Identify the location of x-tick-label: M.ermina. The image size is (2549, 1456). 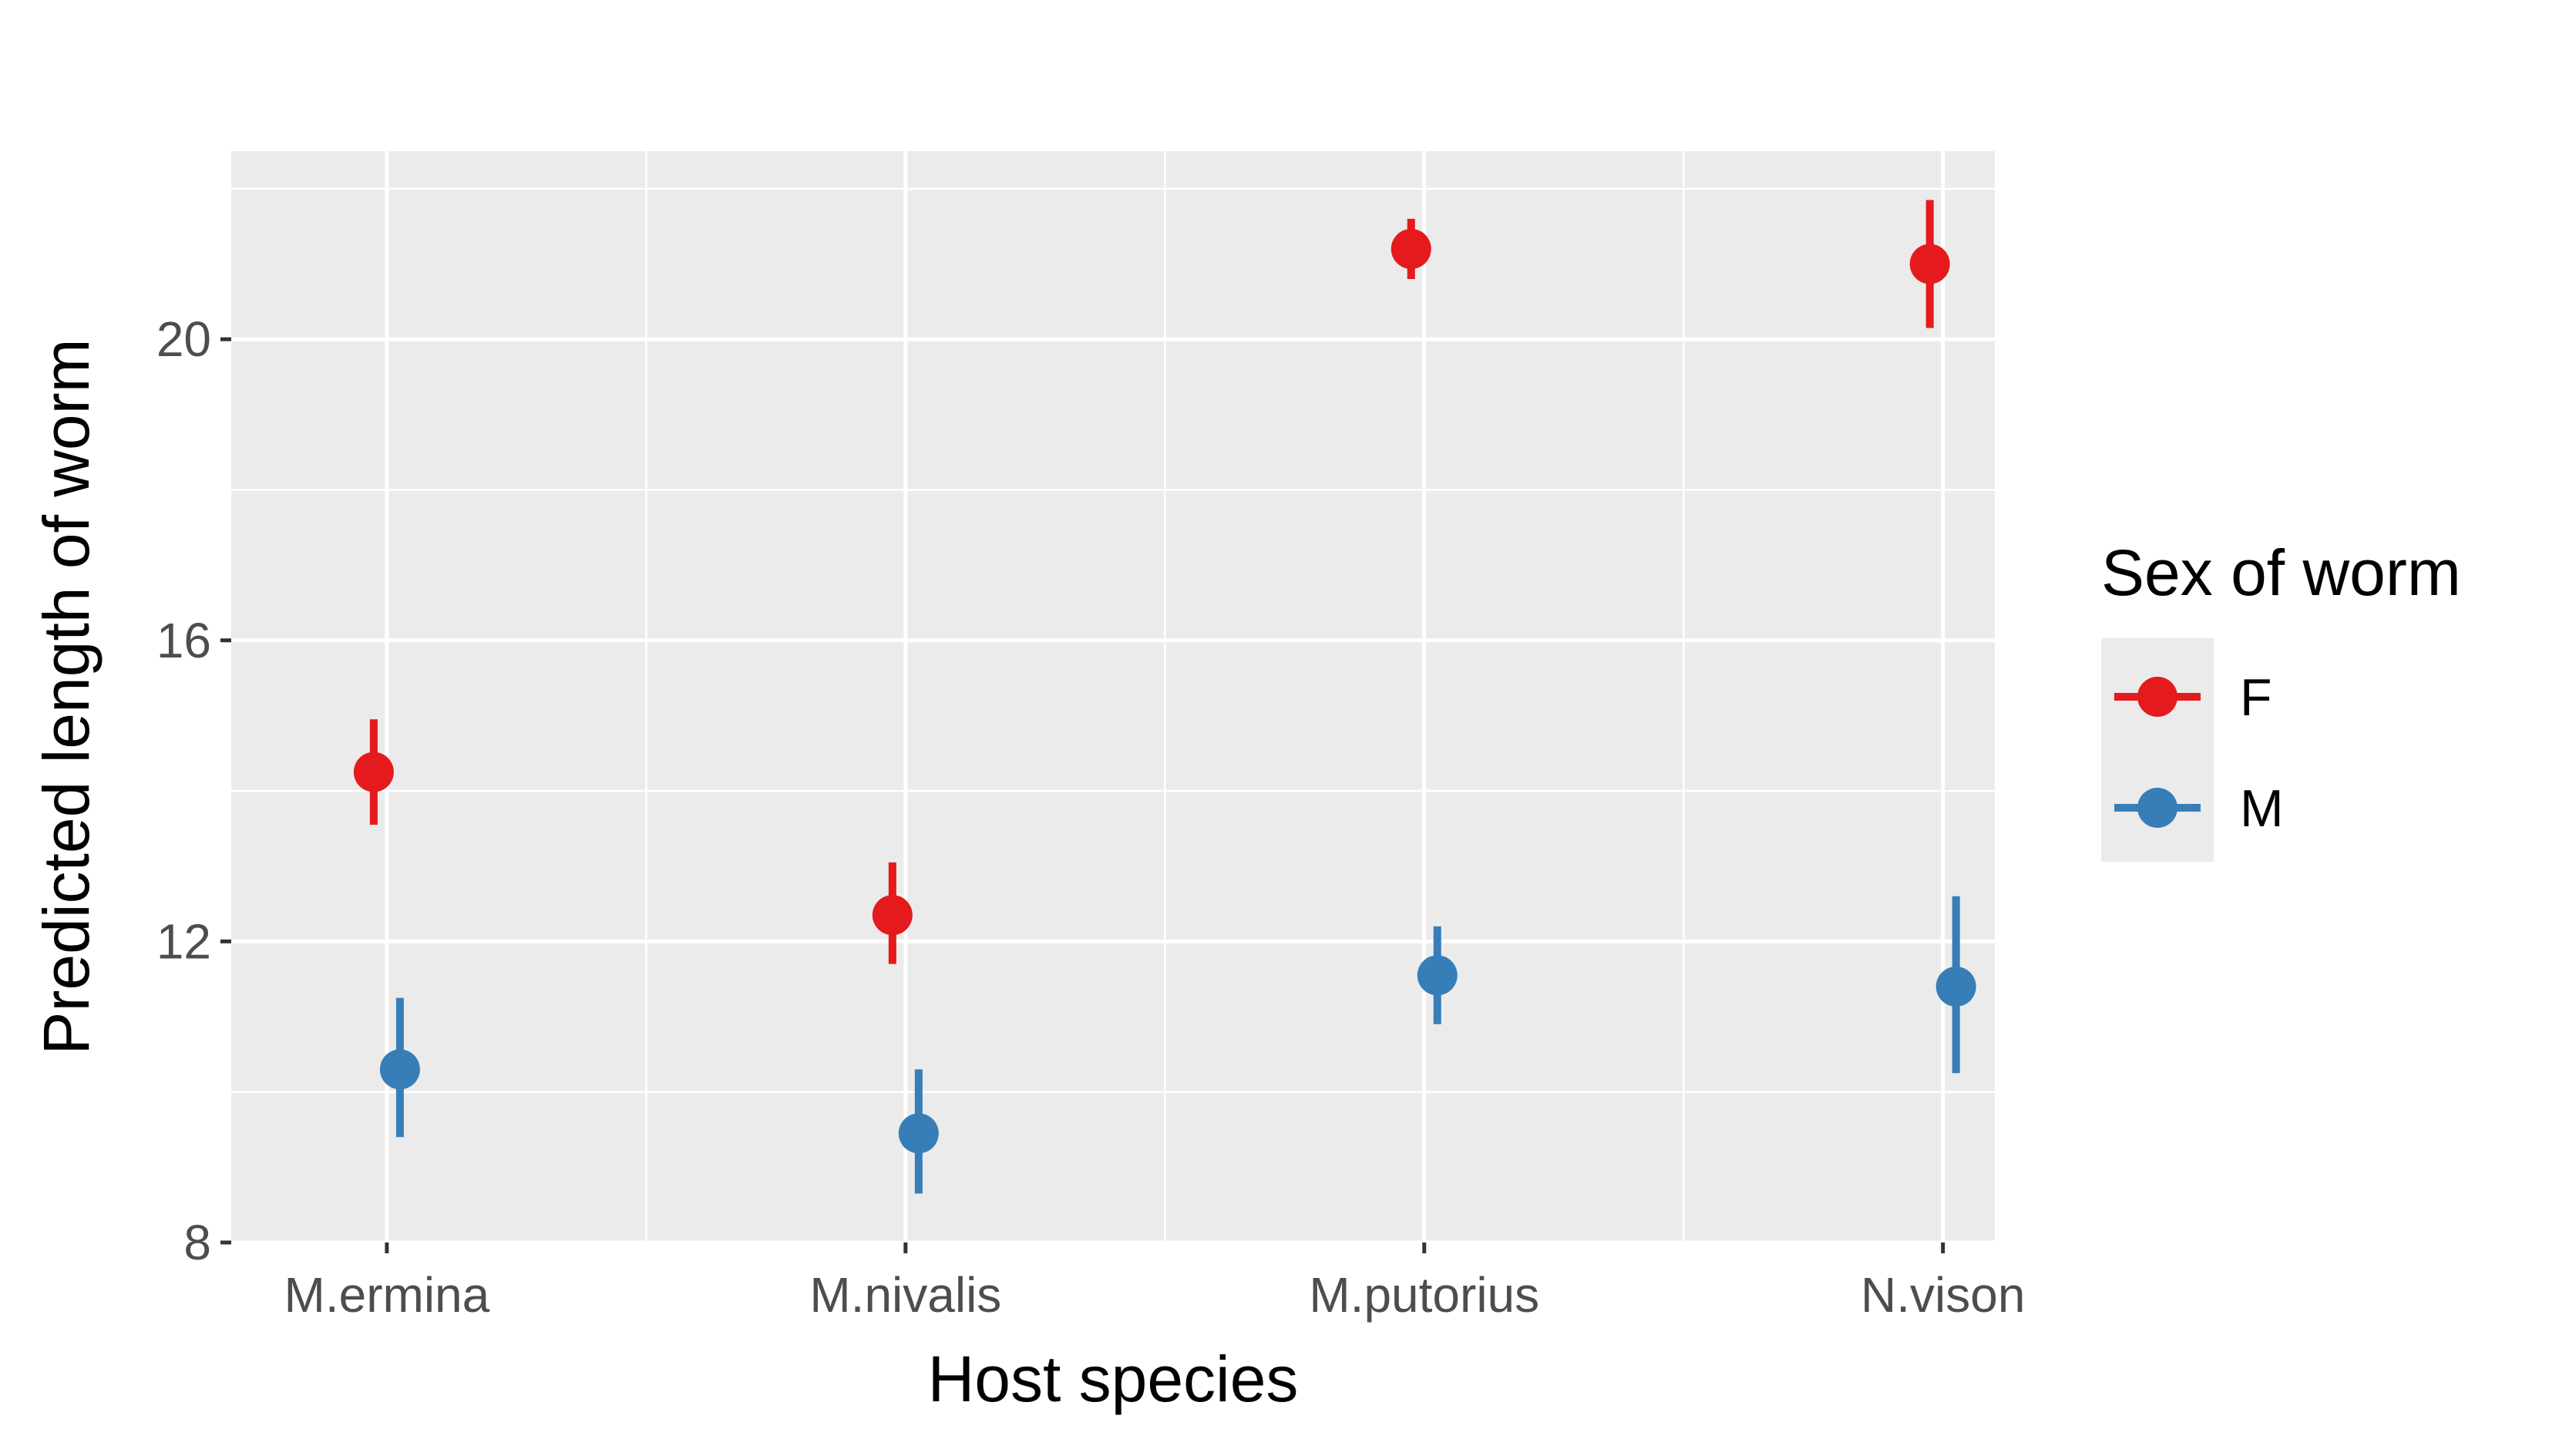
(387, 1295).